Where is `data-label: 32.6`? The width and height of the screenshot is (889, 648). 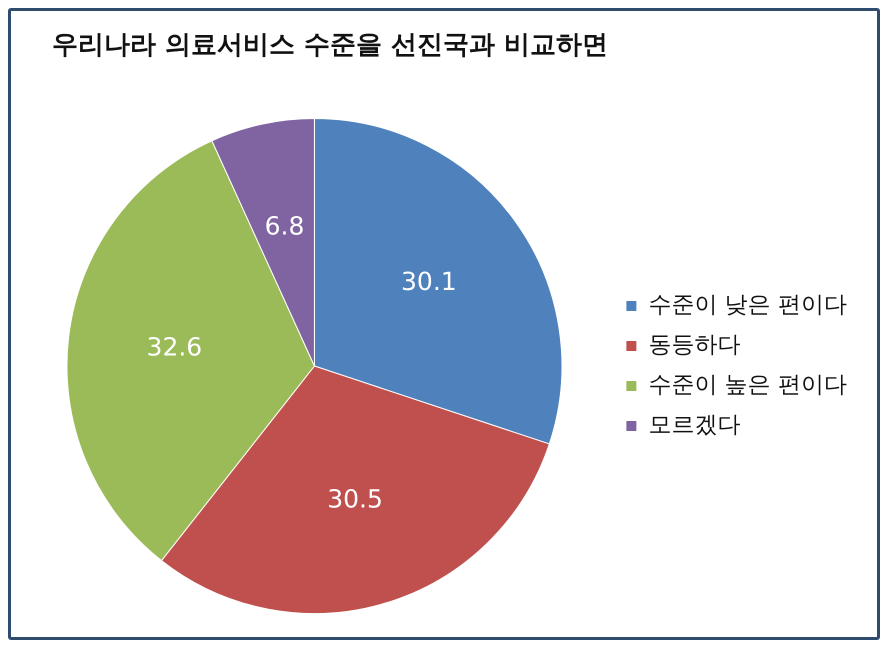 data-label: 32.6 is located at coordinates (174, 347).